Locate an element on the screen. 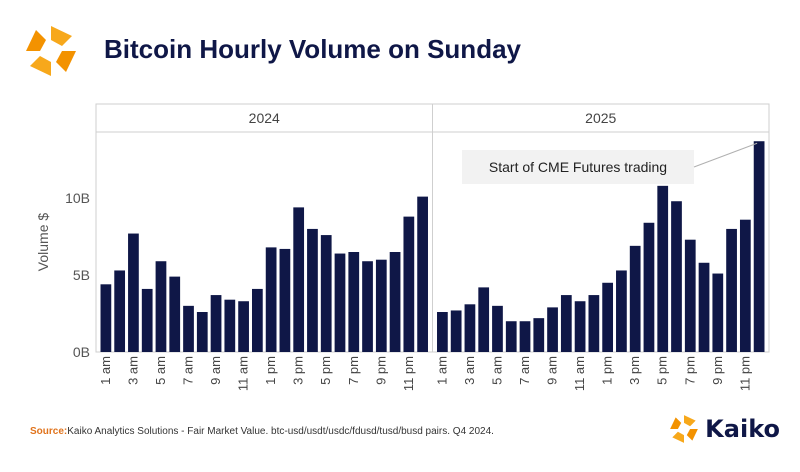 Image resolution: width=800 pixels, height=472 pixels. annotation-text: Start of CME Futures trading is located at coordinates (578, 167).